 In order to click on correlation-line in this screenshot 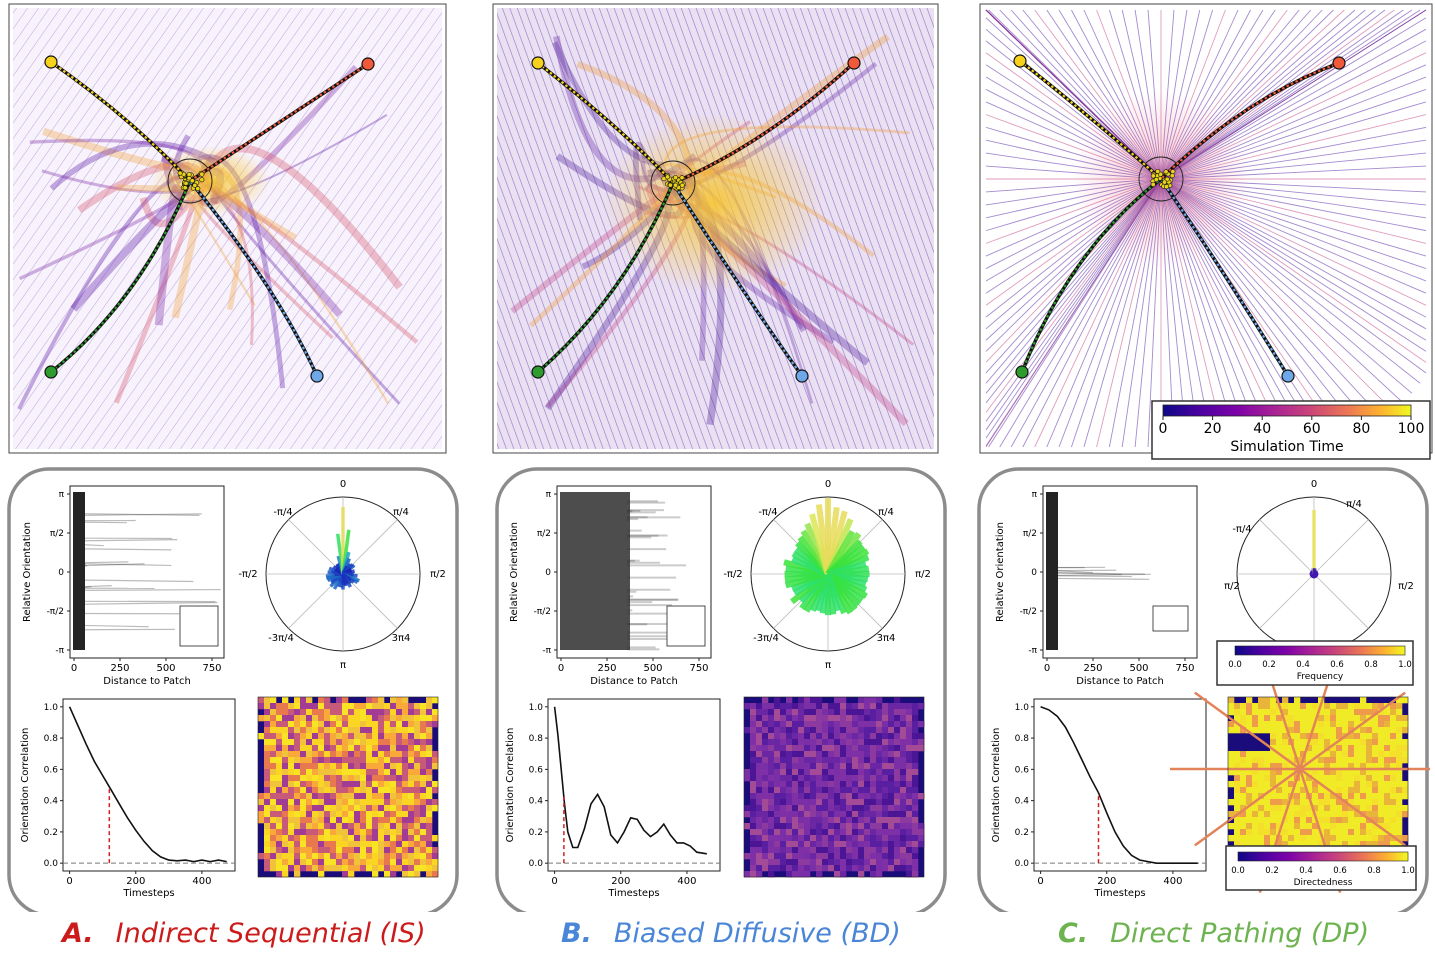, I will do `click(147, 784)`.